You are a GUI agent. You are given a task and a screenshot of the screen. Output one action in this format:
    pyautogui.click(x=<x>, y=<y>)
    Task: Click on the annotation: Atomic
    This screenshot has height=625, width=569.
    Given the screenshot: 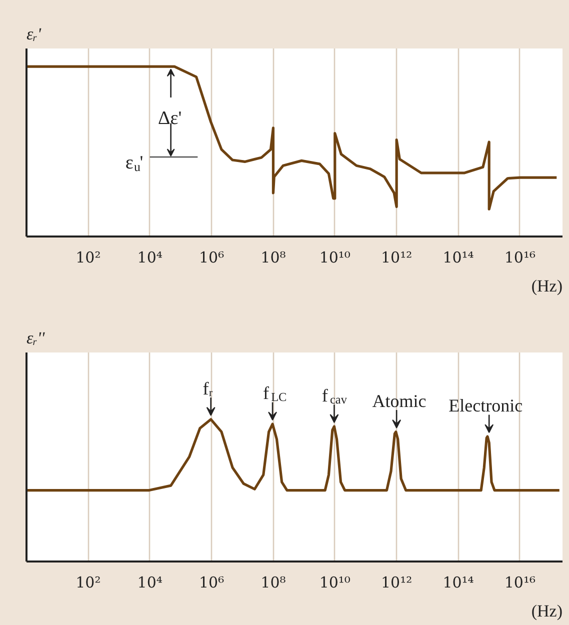 What is the action you would take?
    pyautogui.click(x=399, y=401)
    